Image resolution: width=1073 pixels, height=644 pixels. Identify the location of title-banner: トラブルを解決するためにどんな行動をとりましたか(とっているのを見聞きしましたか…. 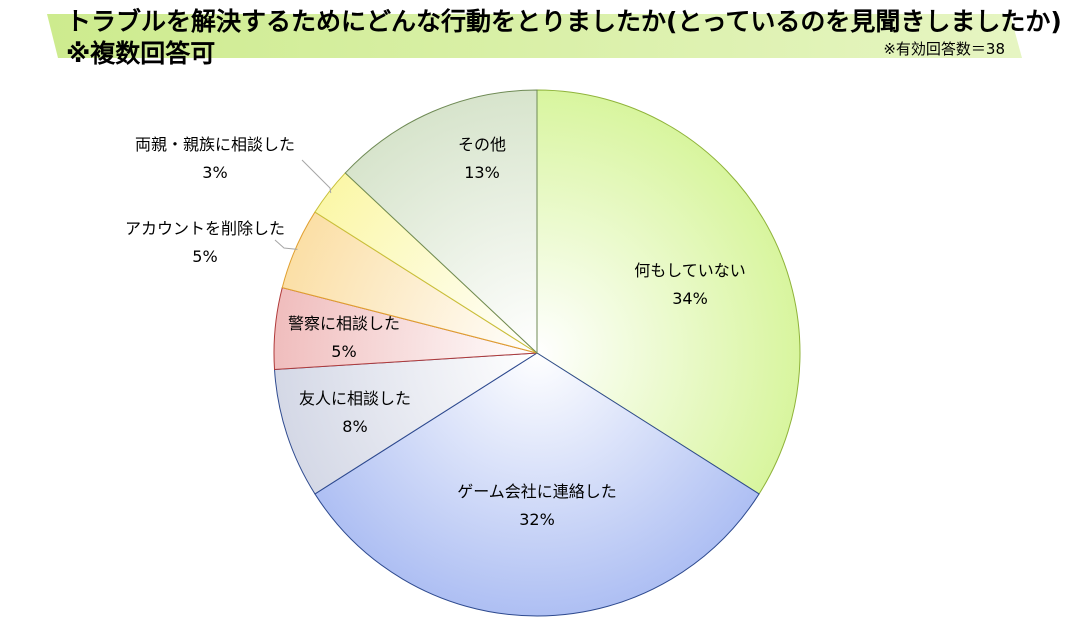
(554, 37).